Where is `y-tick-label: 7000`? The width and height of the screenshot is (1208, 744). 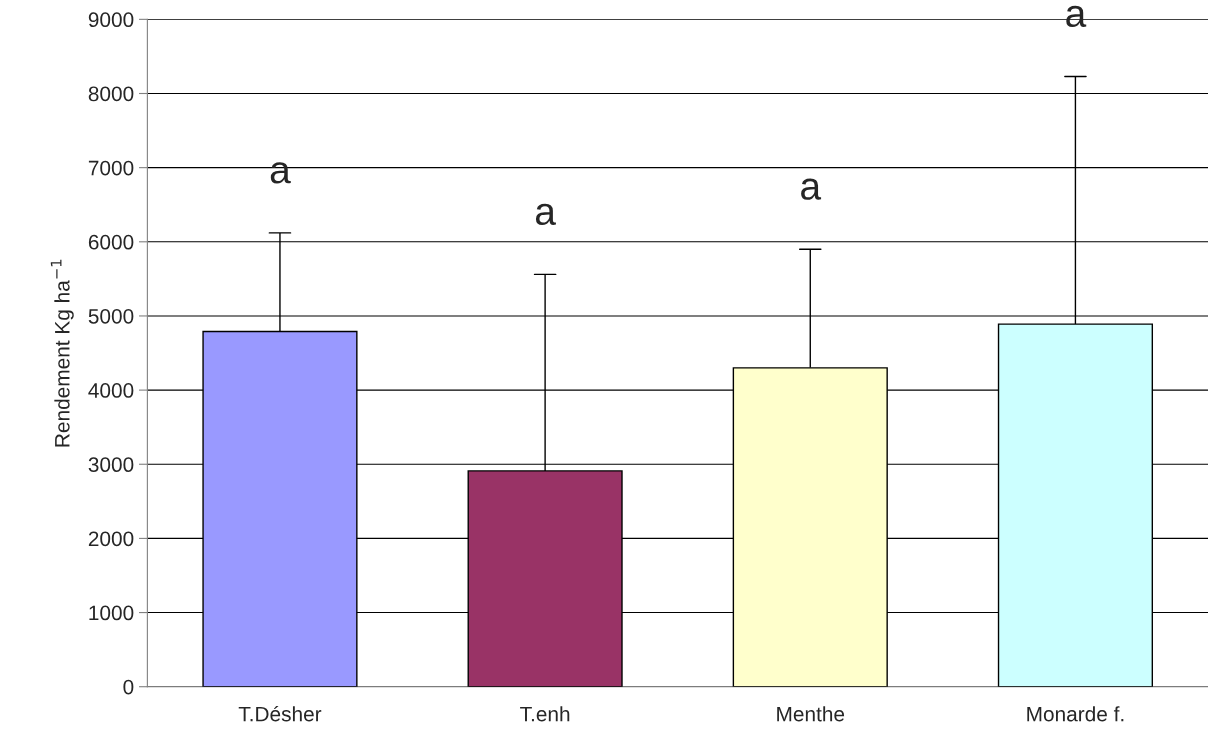 y-tick-label: 7000 is located at coordinates (111, 168).